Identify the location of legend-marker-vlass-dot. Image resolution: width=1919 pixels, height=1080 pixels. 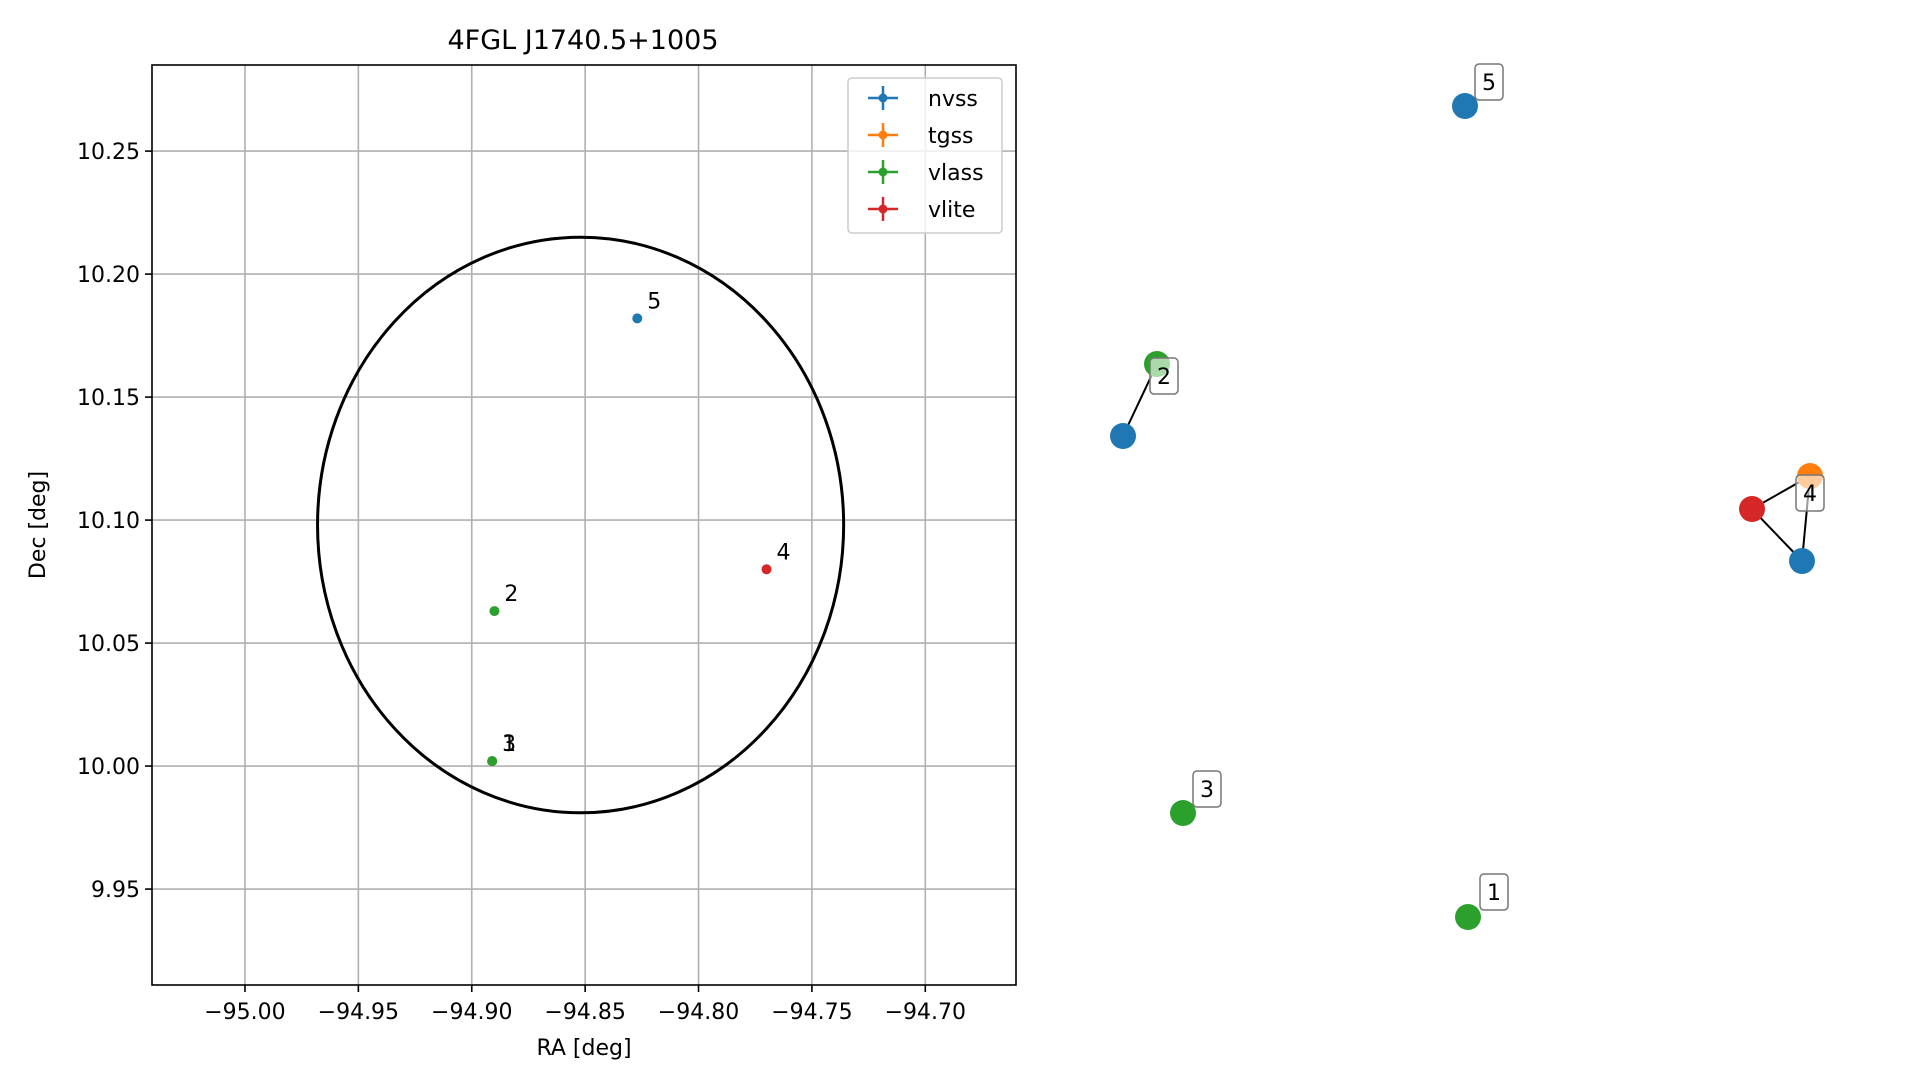
(883, 172).